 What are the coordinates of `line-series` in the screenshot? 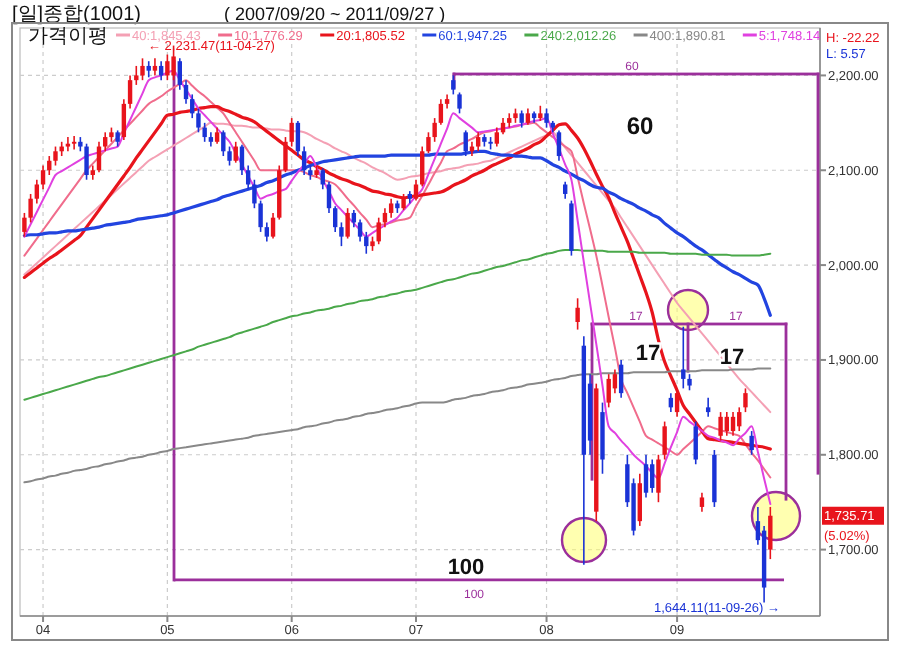 It's located at (397, 425).